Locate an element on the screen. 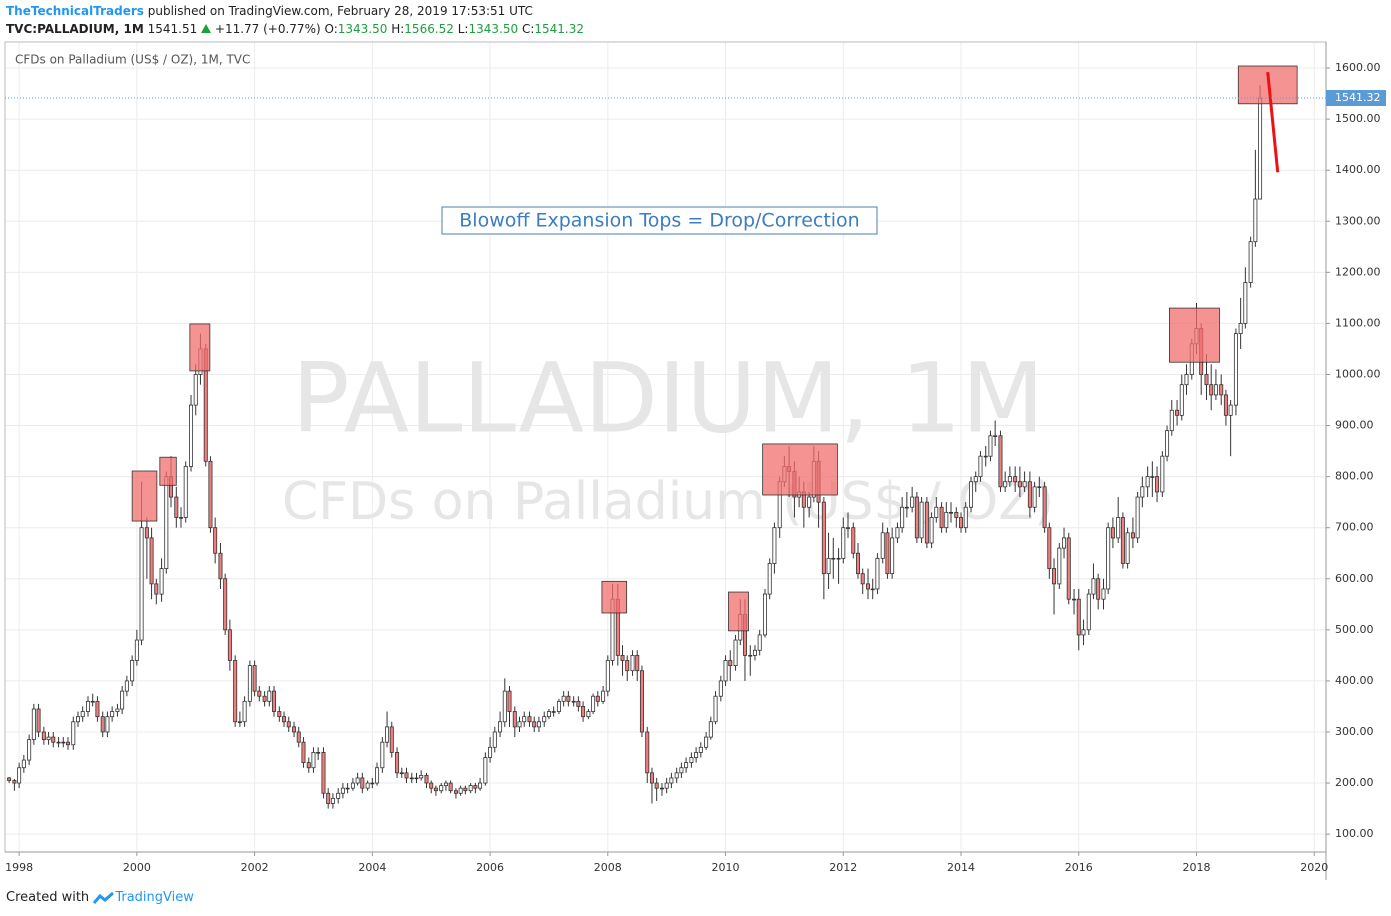  trend-line is located at coordinates (1273, 122).